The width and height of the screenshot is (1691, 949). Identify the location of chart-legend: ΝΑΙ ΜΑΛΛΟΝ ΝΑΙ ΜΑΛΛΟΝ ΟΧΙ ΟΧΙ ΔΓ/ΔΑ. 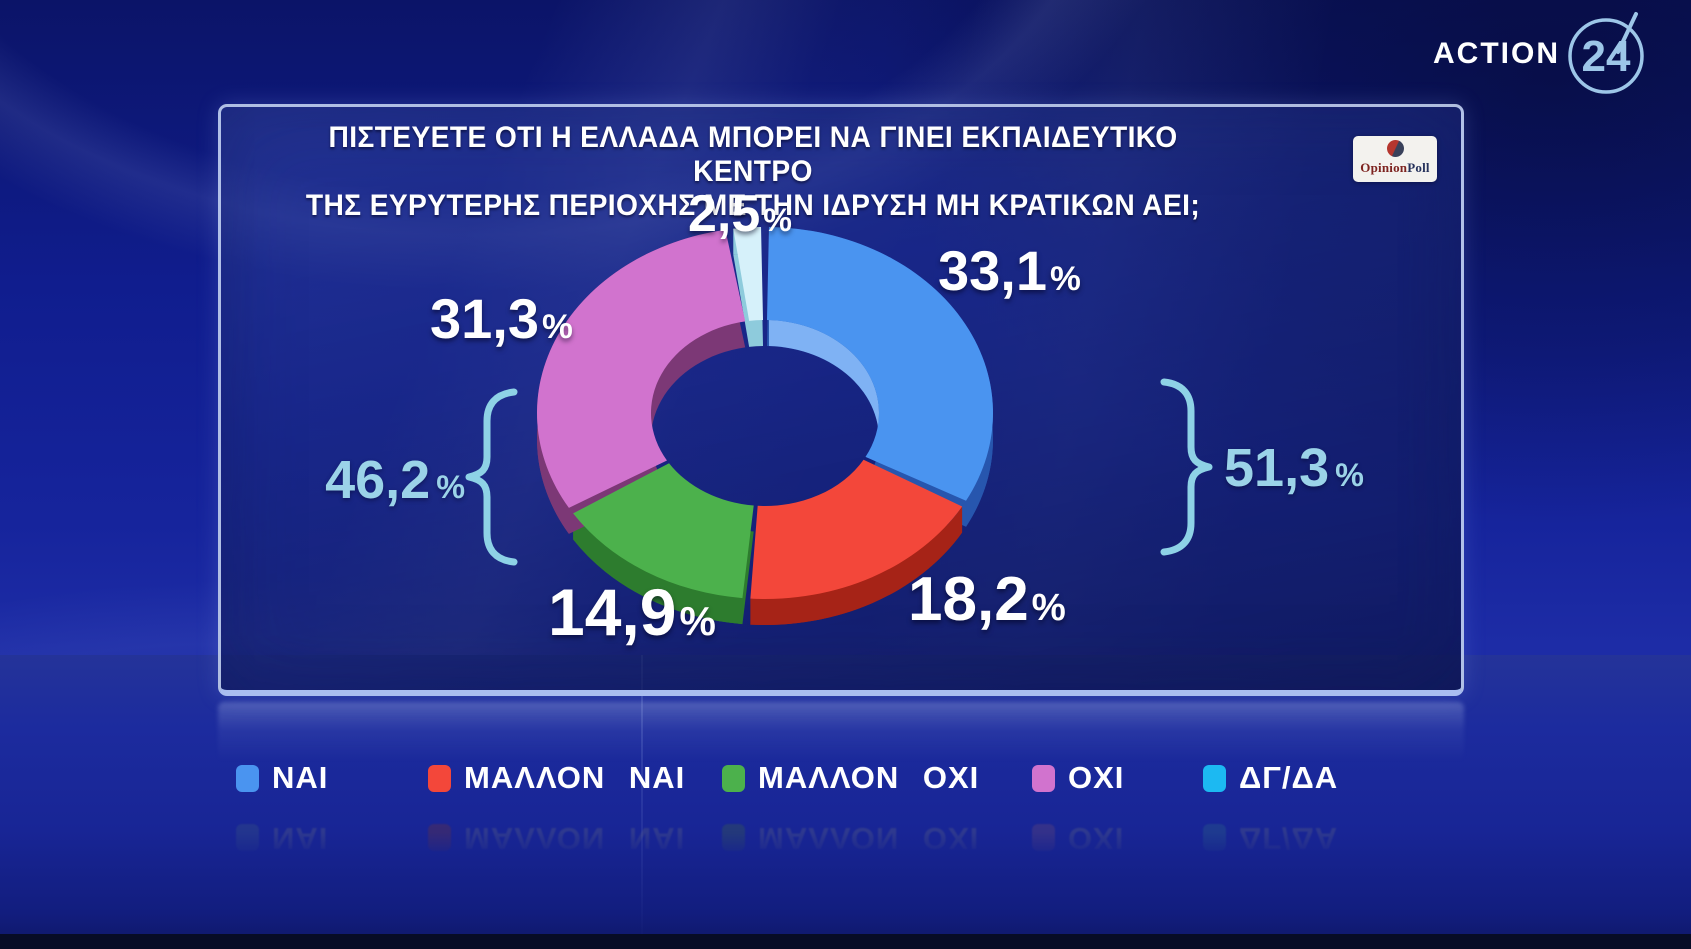
(843, 781).